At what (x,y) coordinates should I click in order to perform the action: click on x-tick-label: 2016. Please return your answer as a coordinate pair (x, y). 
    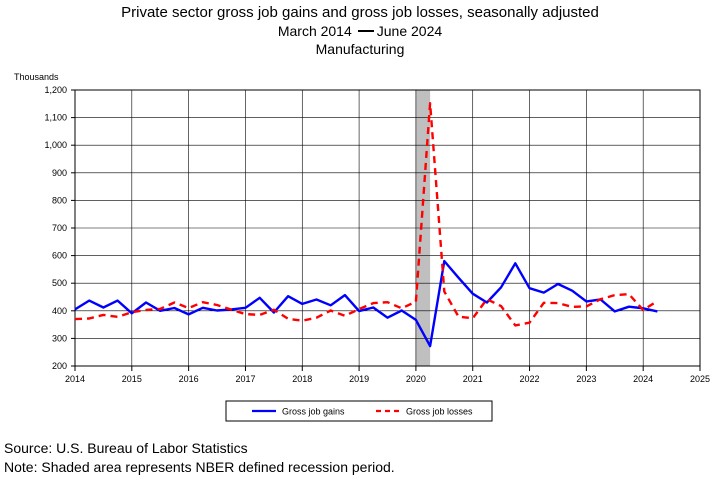
    Looking at the image, I should click on (189, 379).